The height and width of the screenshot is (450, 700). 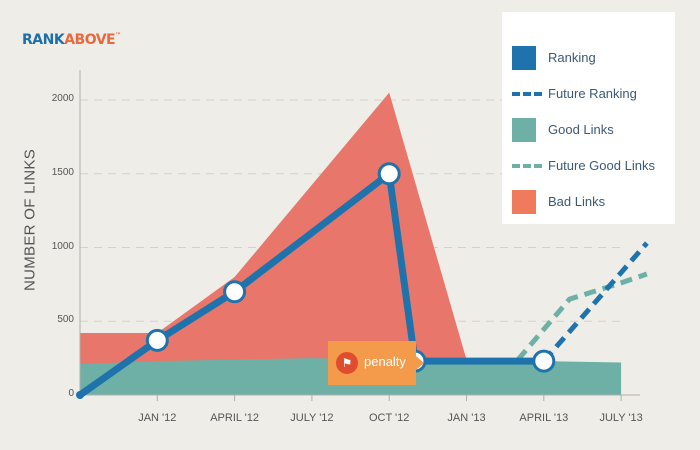 I want to click on logo-above-text: ABOVE, so click(x=90, y=40).